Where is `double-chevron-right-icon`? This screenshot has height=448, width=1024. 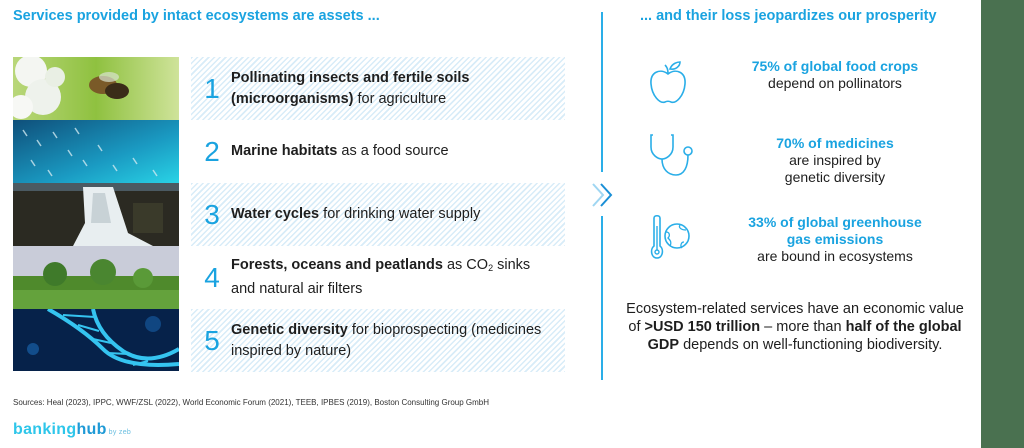
double-chevron-right-icon is located at coordinates (603, 197).